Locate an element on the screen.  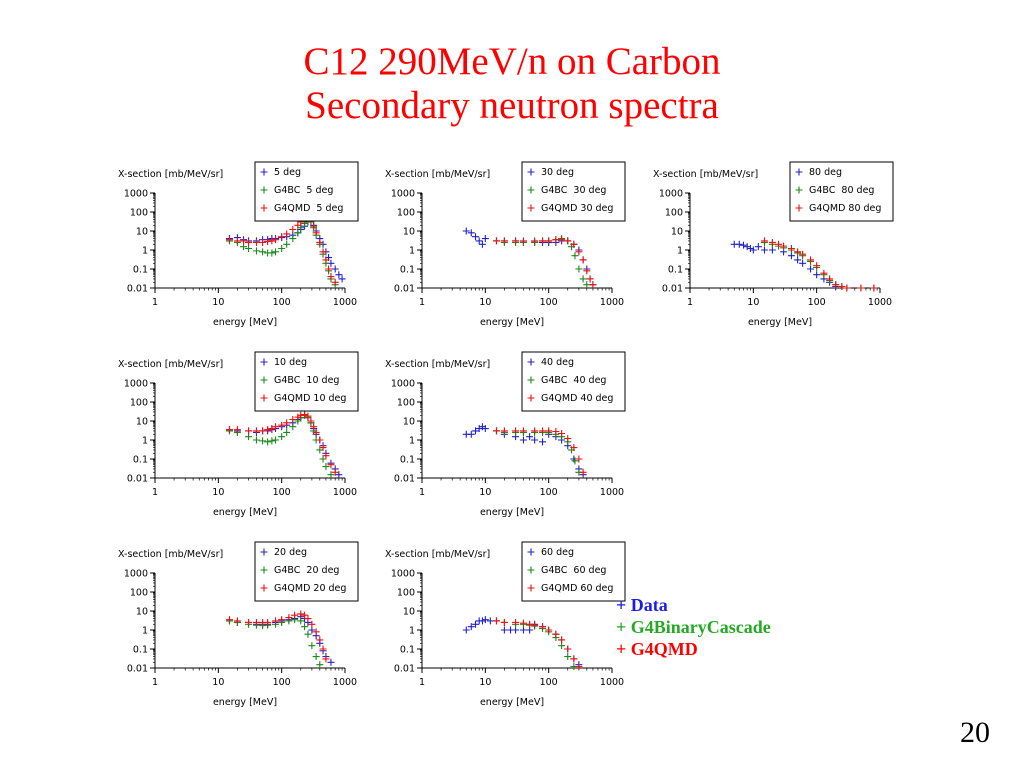
legend-box is located at coordinates (573, 191).